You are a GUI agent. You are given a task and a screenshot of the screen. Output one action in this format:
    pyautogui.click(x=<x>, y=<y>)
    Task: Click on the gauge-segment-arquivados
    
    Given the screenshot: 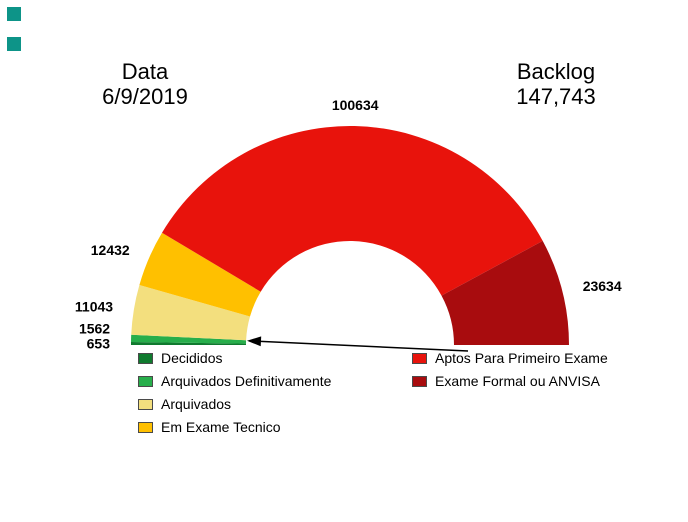 What is the action you would take?
    pyautogui.click(x=190, y=313)
    